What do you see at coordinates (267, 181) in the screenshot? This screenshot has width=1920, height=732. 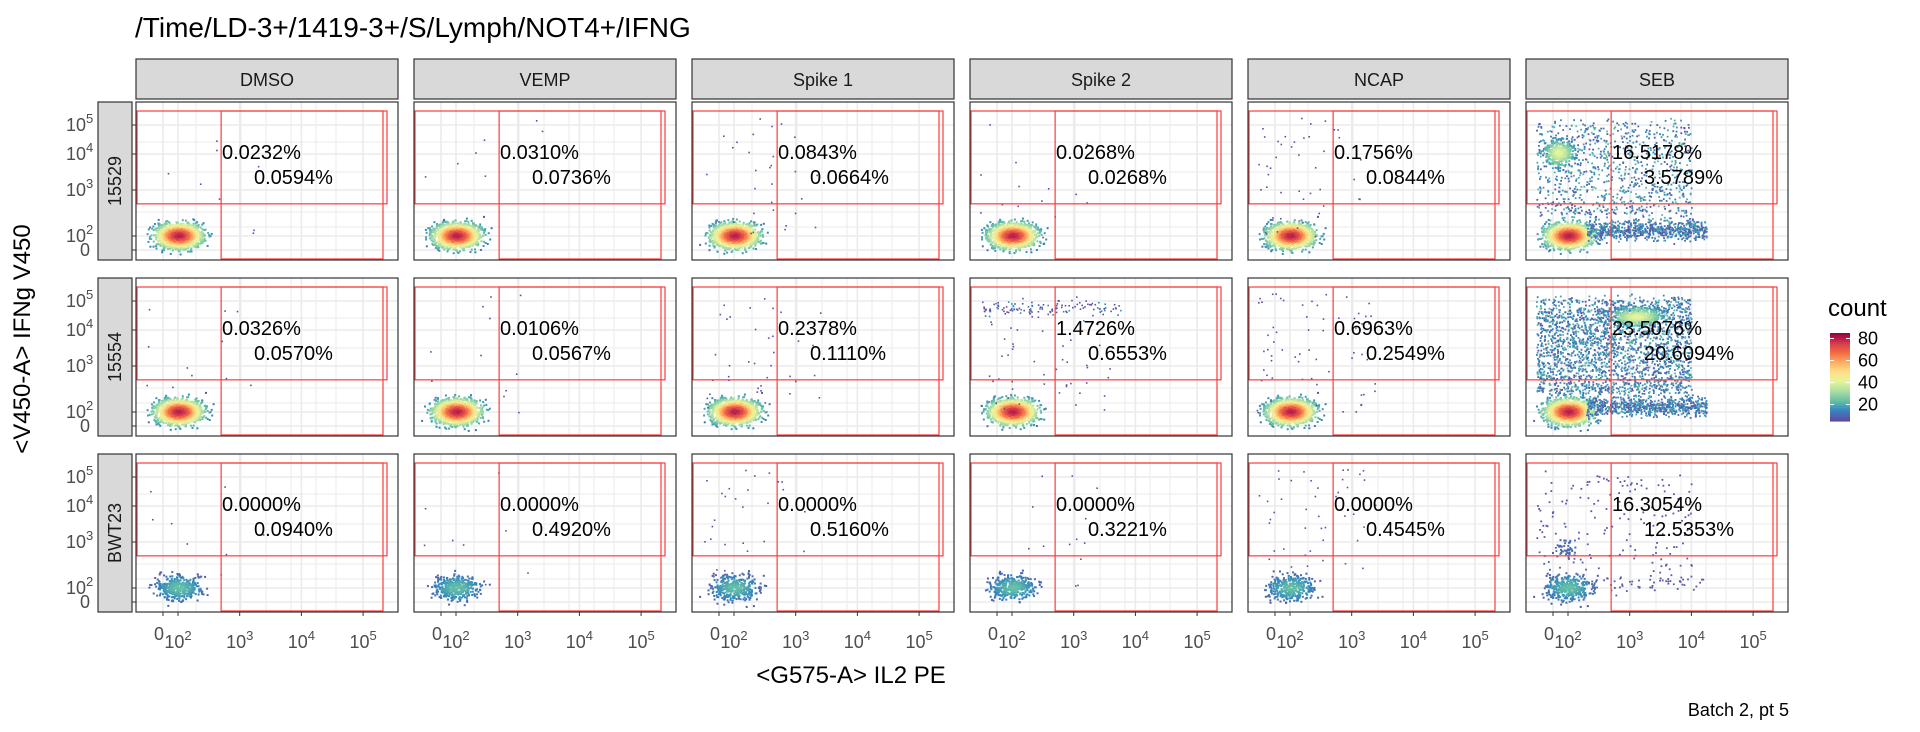 I see `facet-panel: 0.0232%0.0594%` at bounding box center [267, 181].